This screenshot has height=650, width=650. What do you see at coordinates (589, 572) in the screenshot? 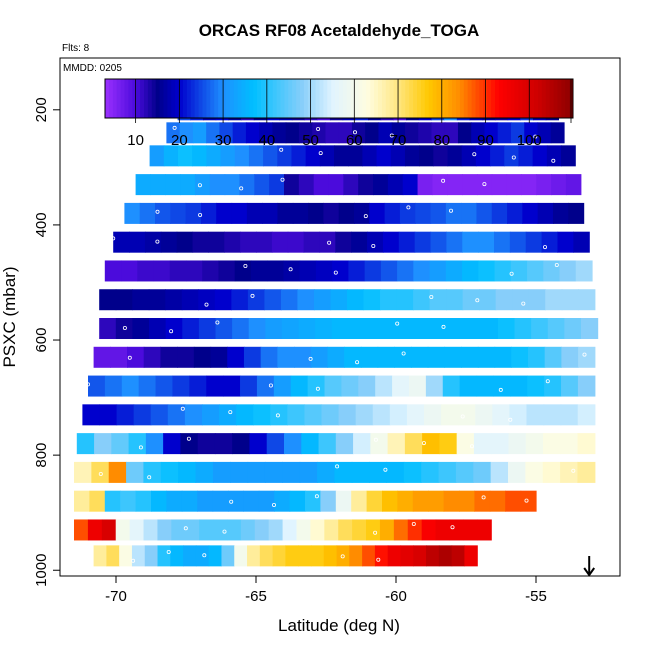
I see `arrow-head` at bounding box center [589, 572].